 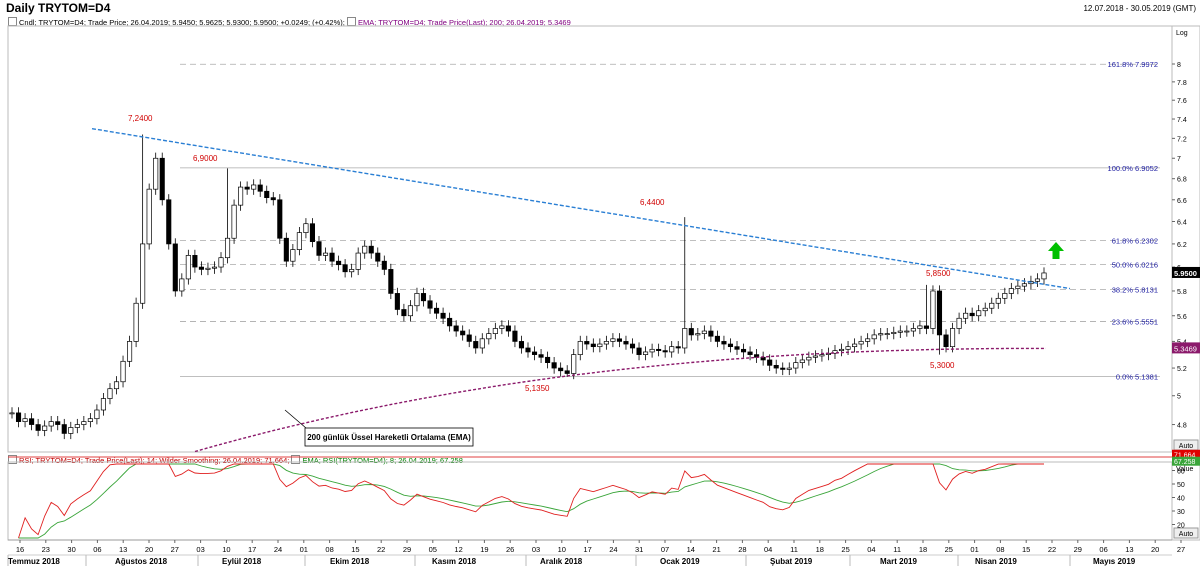 What do you see at coordinates (140, 118) in the screenshot?
I see `peak-label-7-24: 7,2400` at bounding box center [140, 118].